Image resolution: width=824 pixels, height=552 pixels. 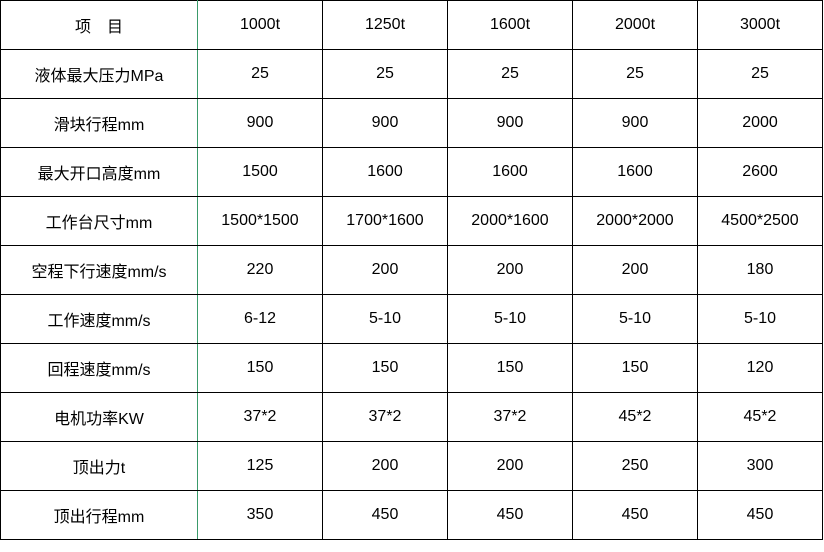 What do you see at coordinates (760, 466) in the screenshot?
I see `value-cell: 300` at bounding box center [760, 466].